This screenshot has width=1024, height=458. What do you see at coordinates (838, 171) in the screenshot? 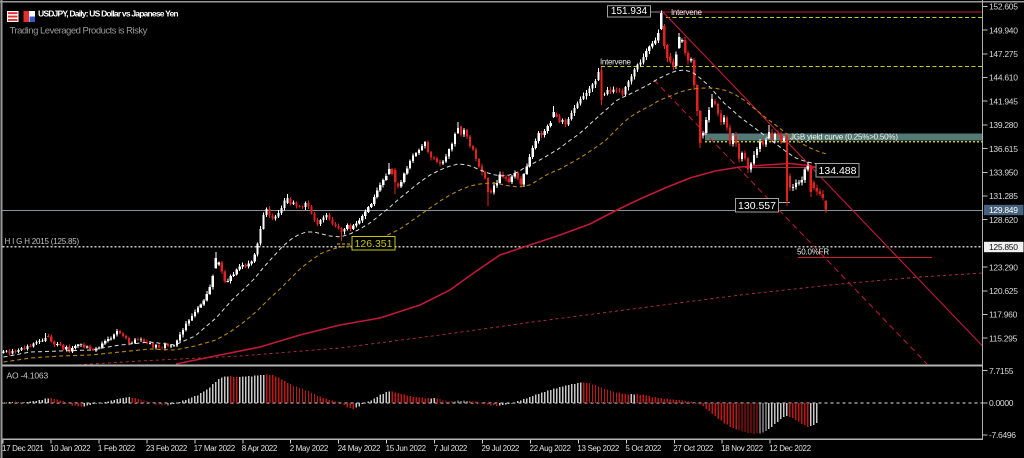
I see `svg-text: 134.488` at bounding box center [838, 171].